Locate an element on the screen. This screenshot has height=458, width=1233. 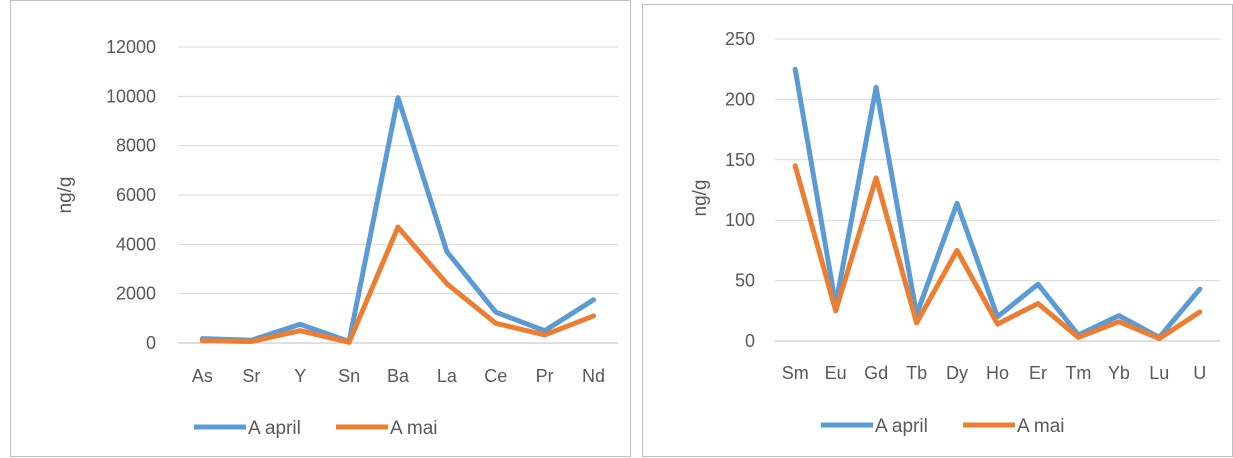
y-tick-label: 200 is located at coordinates (740, 99).